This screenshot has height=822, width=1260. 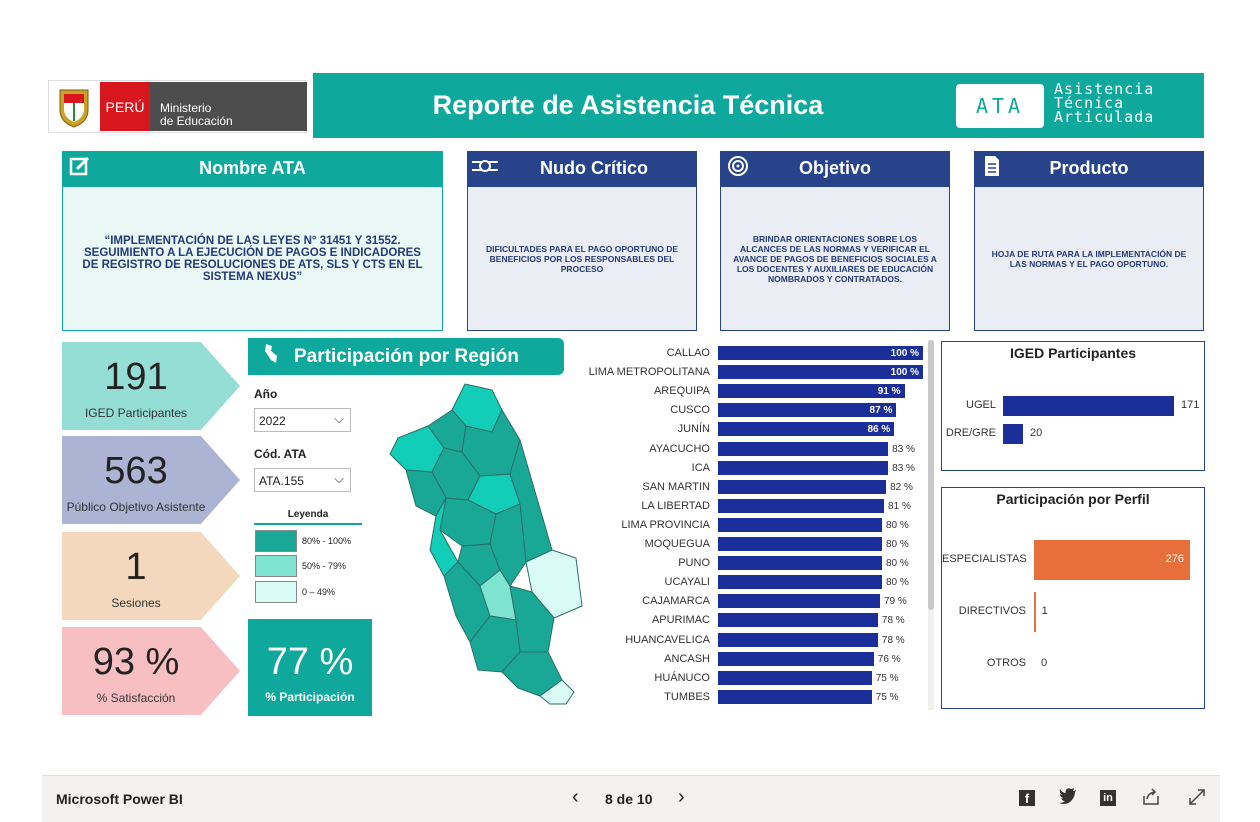 I want to click on region-bar-value: 78 %, so click(x=893, y=640).